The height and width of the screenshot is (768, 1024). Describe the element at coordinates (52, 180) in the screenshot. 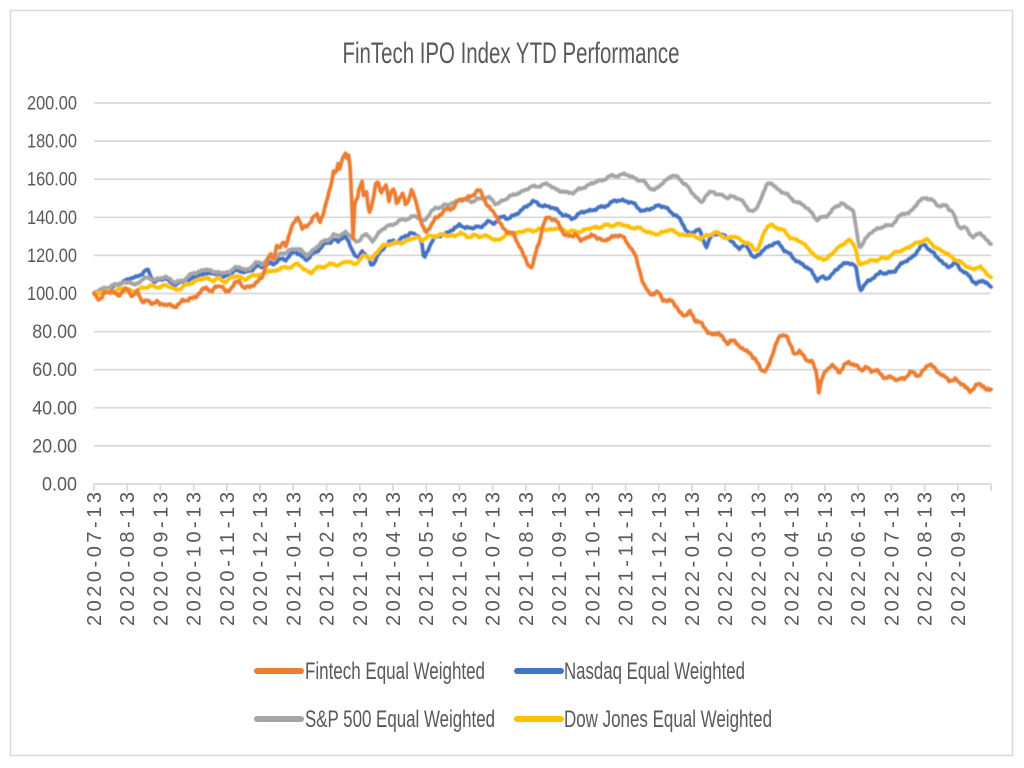

I see `svg-text: 160.00` at that location.